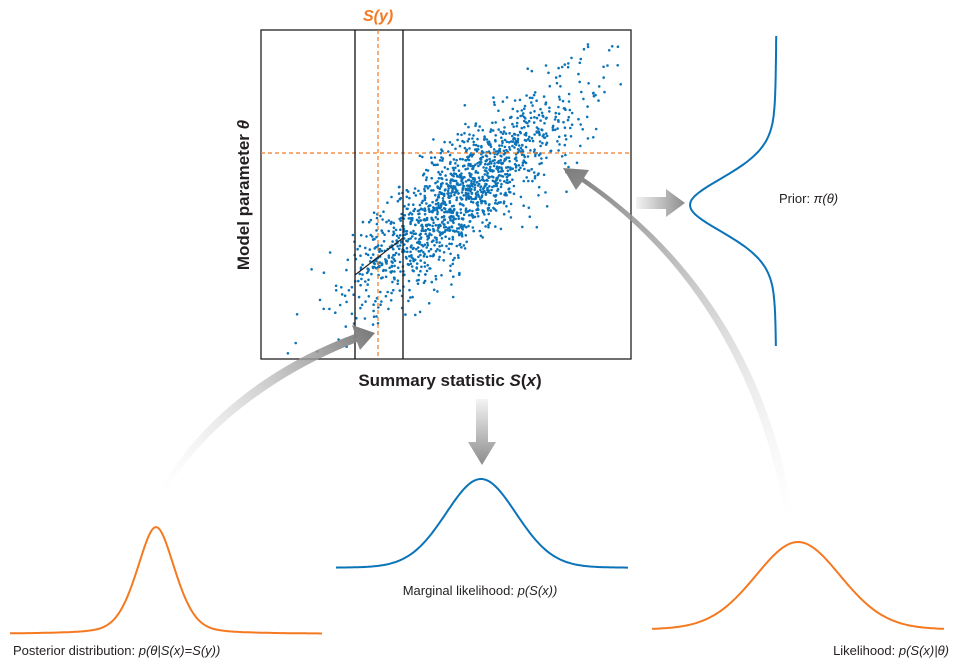 The image size is (967, 666). I want to click on arrow-from-posterior-icon, so click(266, 409).